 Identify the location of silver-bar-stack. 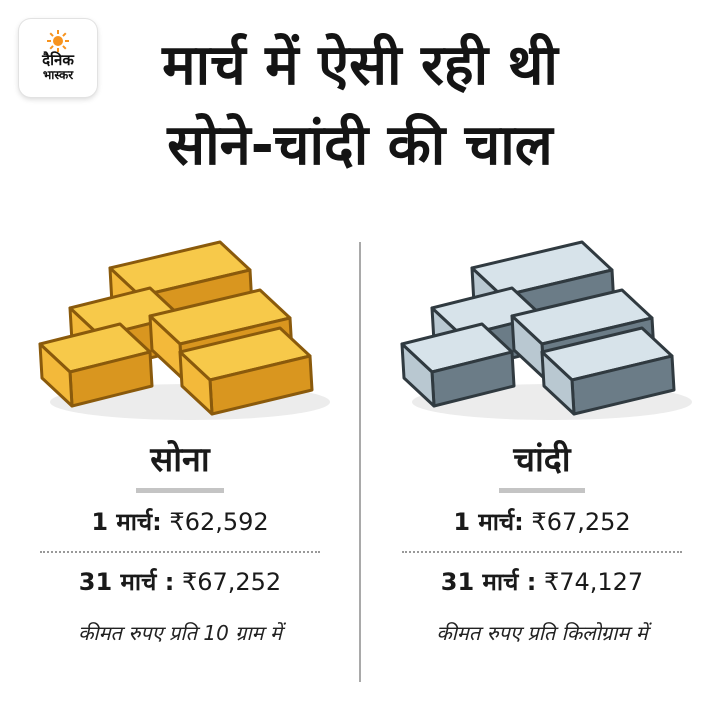
(538, 328).